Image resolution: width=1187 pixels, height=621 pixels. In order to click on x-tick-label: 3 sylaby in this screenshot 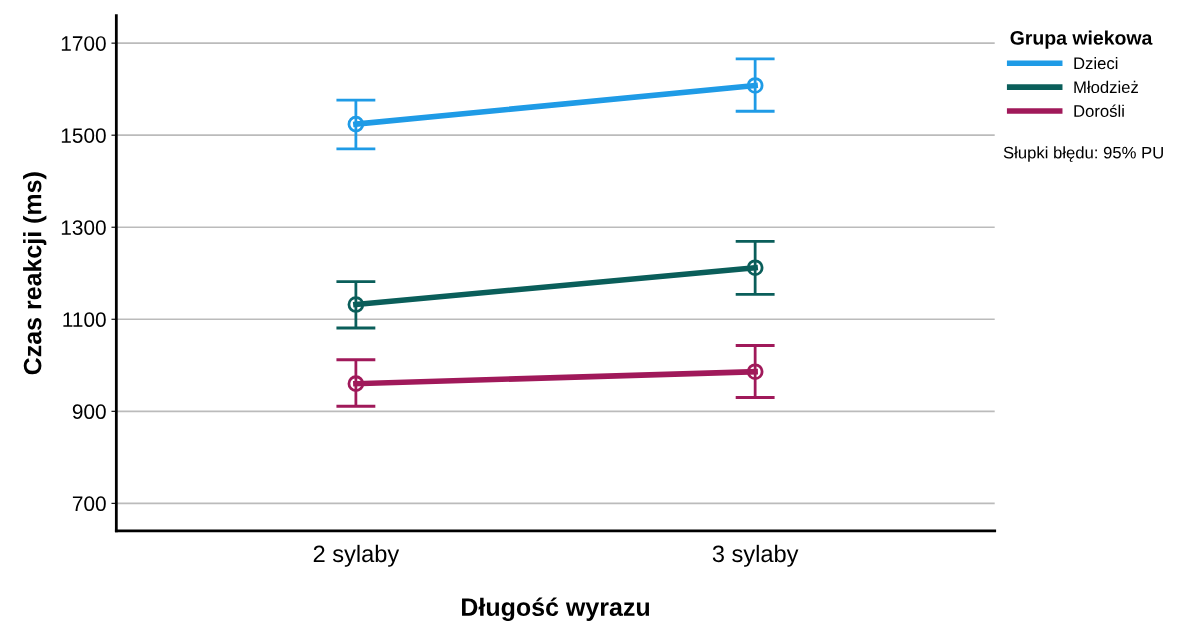, I will do `click(755, 555)`.